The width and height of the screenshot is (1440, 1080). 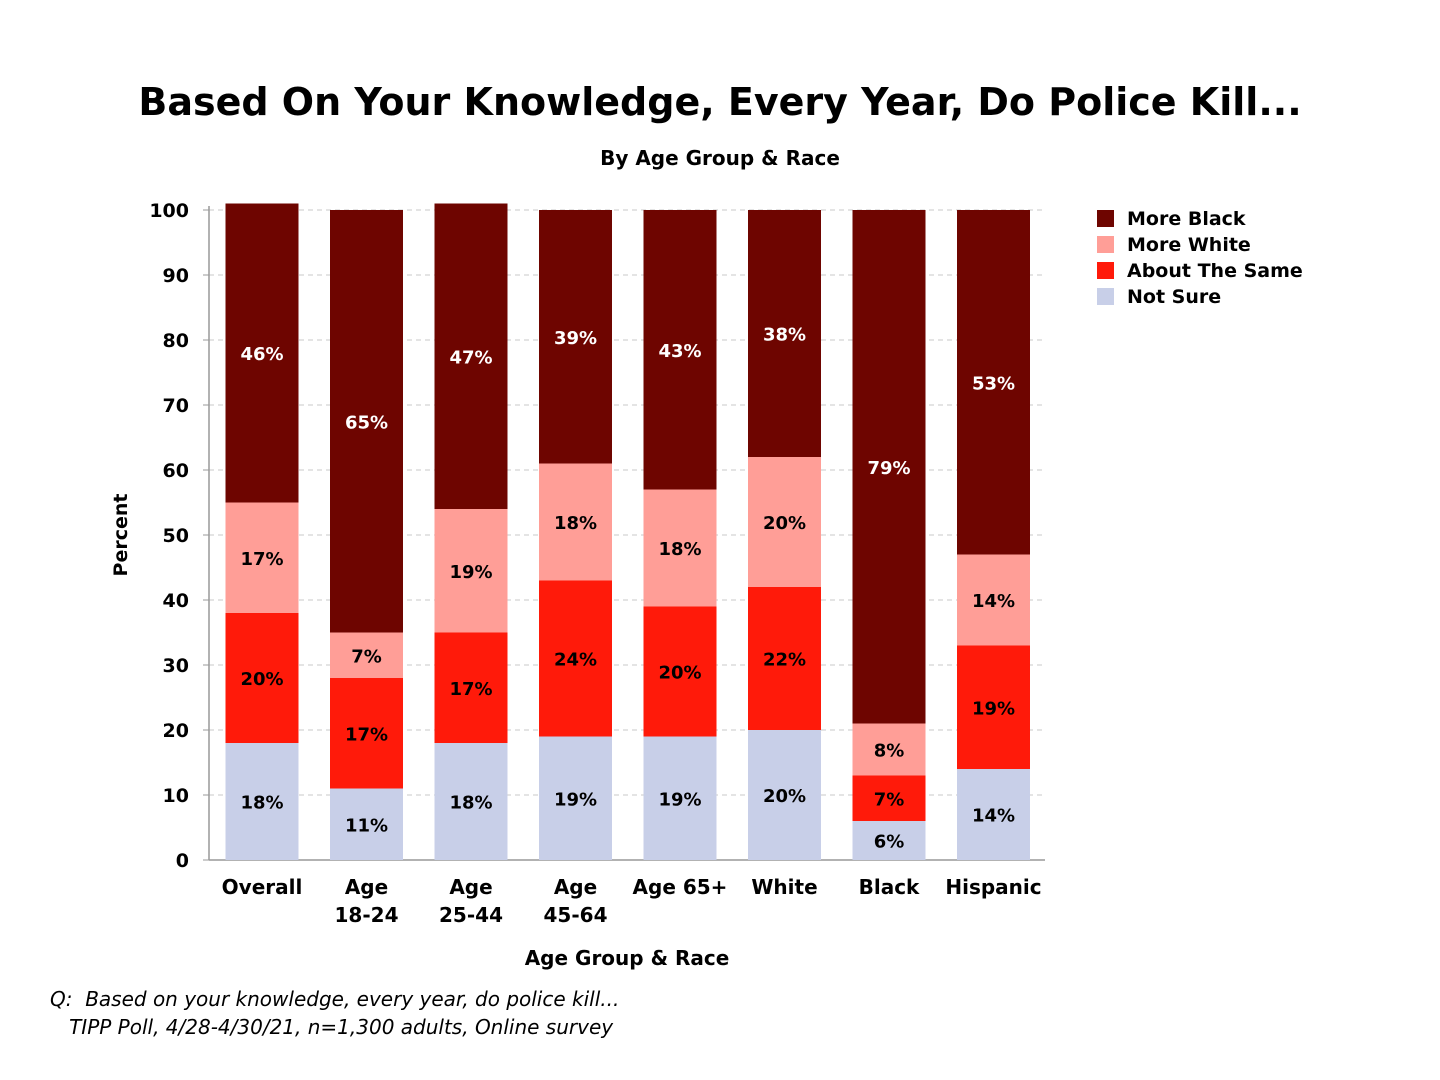 What do you see at coordinates (889, 887) in the screenshot?
I see `x-tick-label: Black` at bounding box center [889, 887].